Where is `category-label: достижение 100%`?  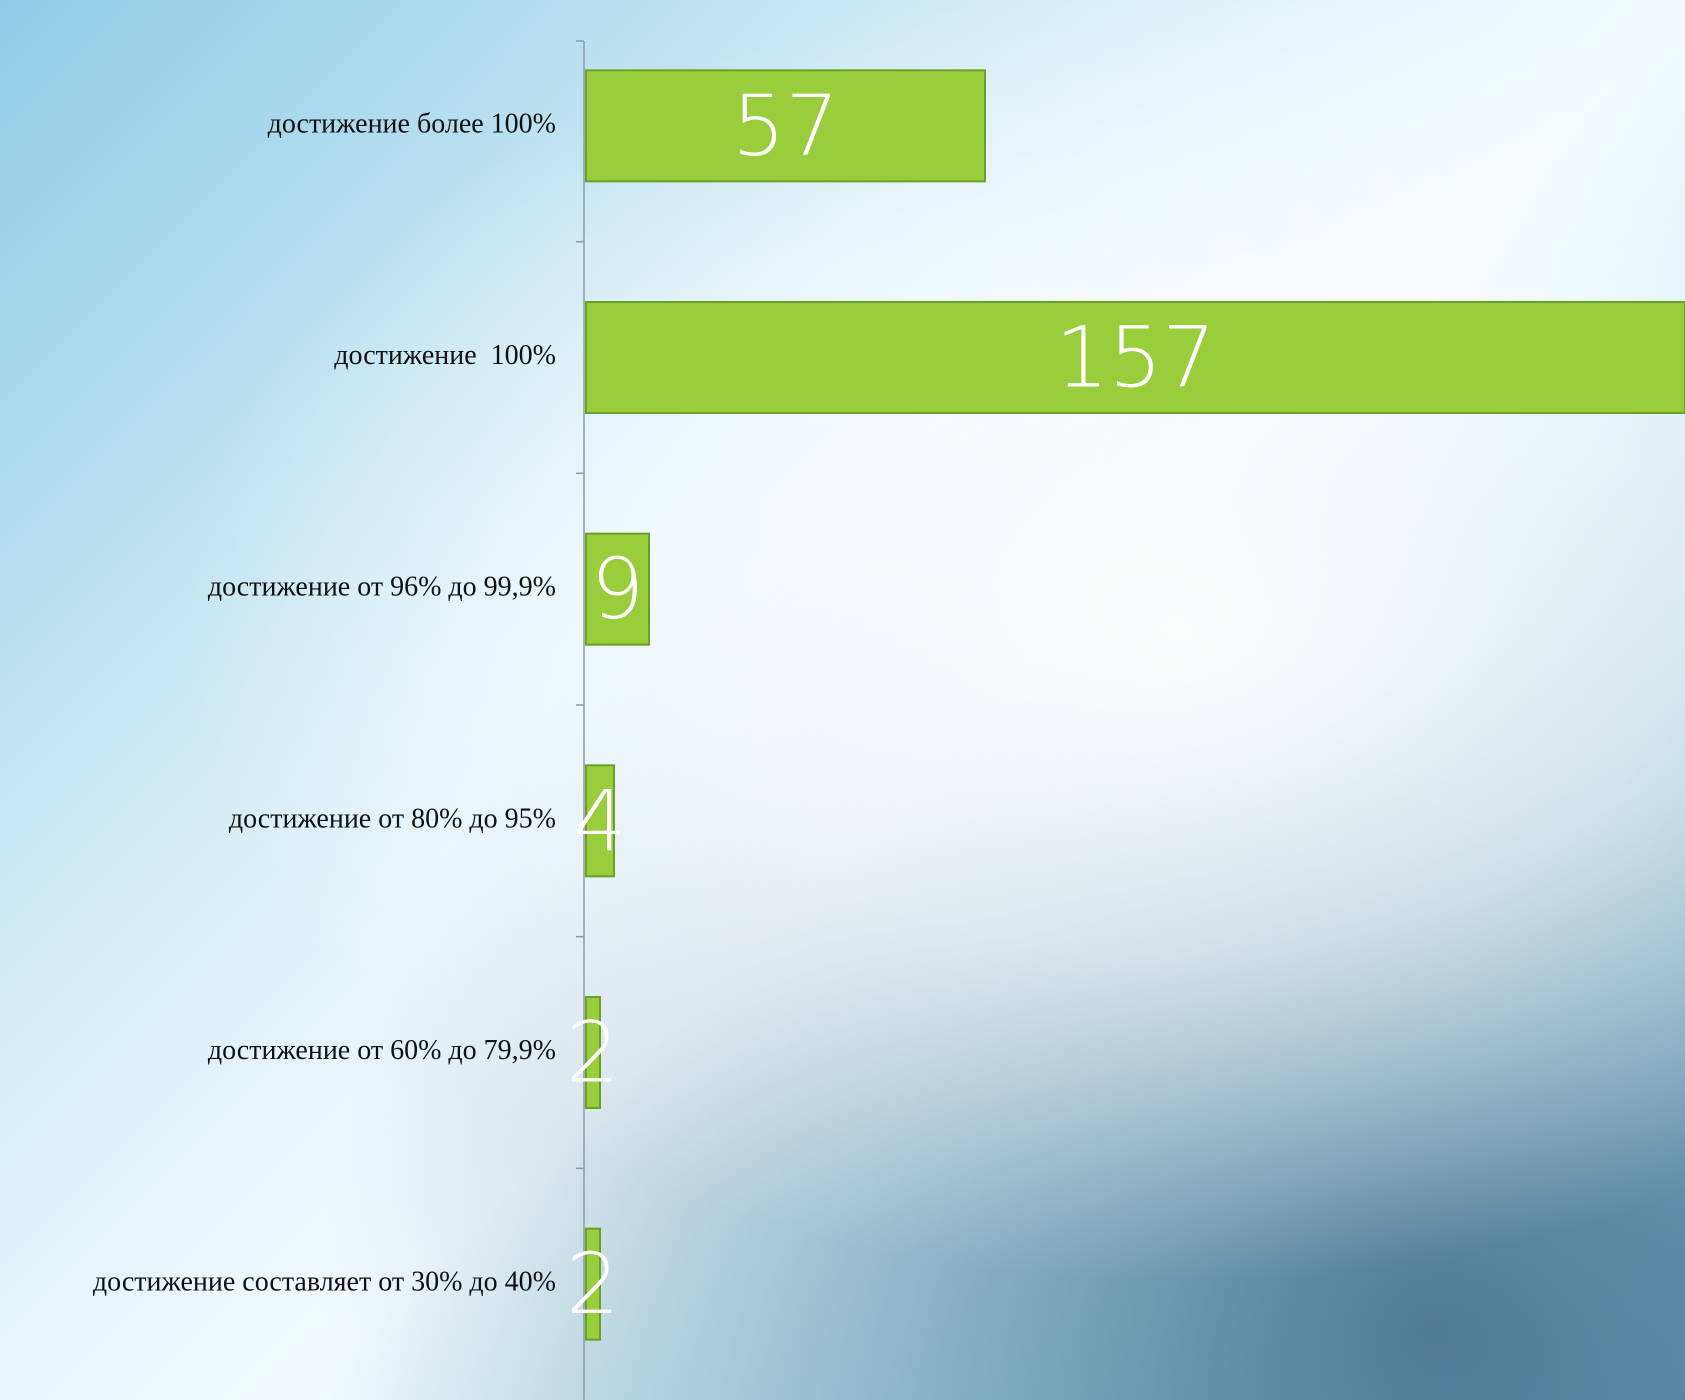 category-label: достижение 100% is located at coordinates (445, 355).